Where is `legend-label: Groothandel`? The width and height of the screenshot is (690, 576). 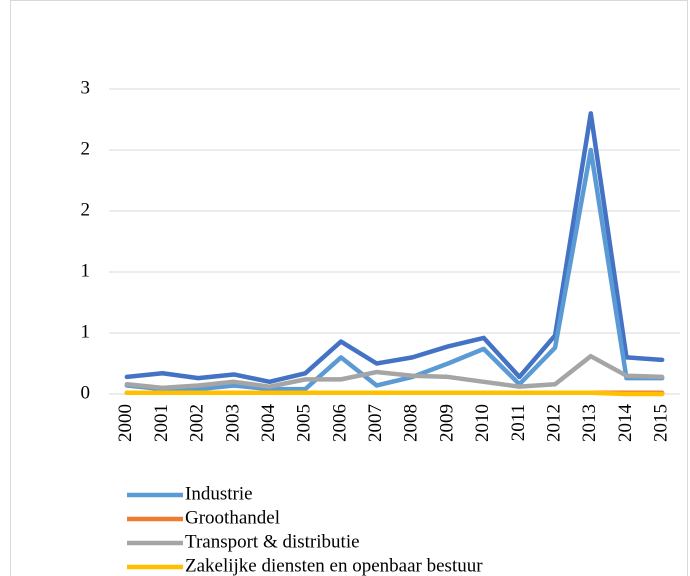
legend-label: Groothandel is located at coordinates (232, 517).